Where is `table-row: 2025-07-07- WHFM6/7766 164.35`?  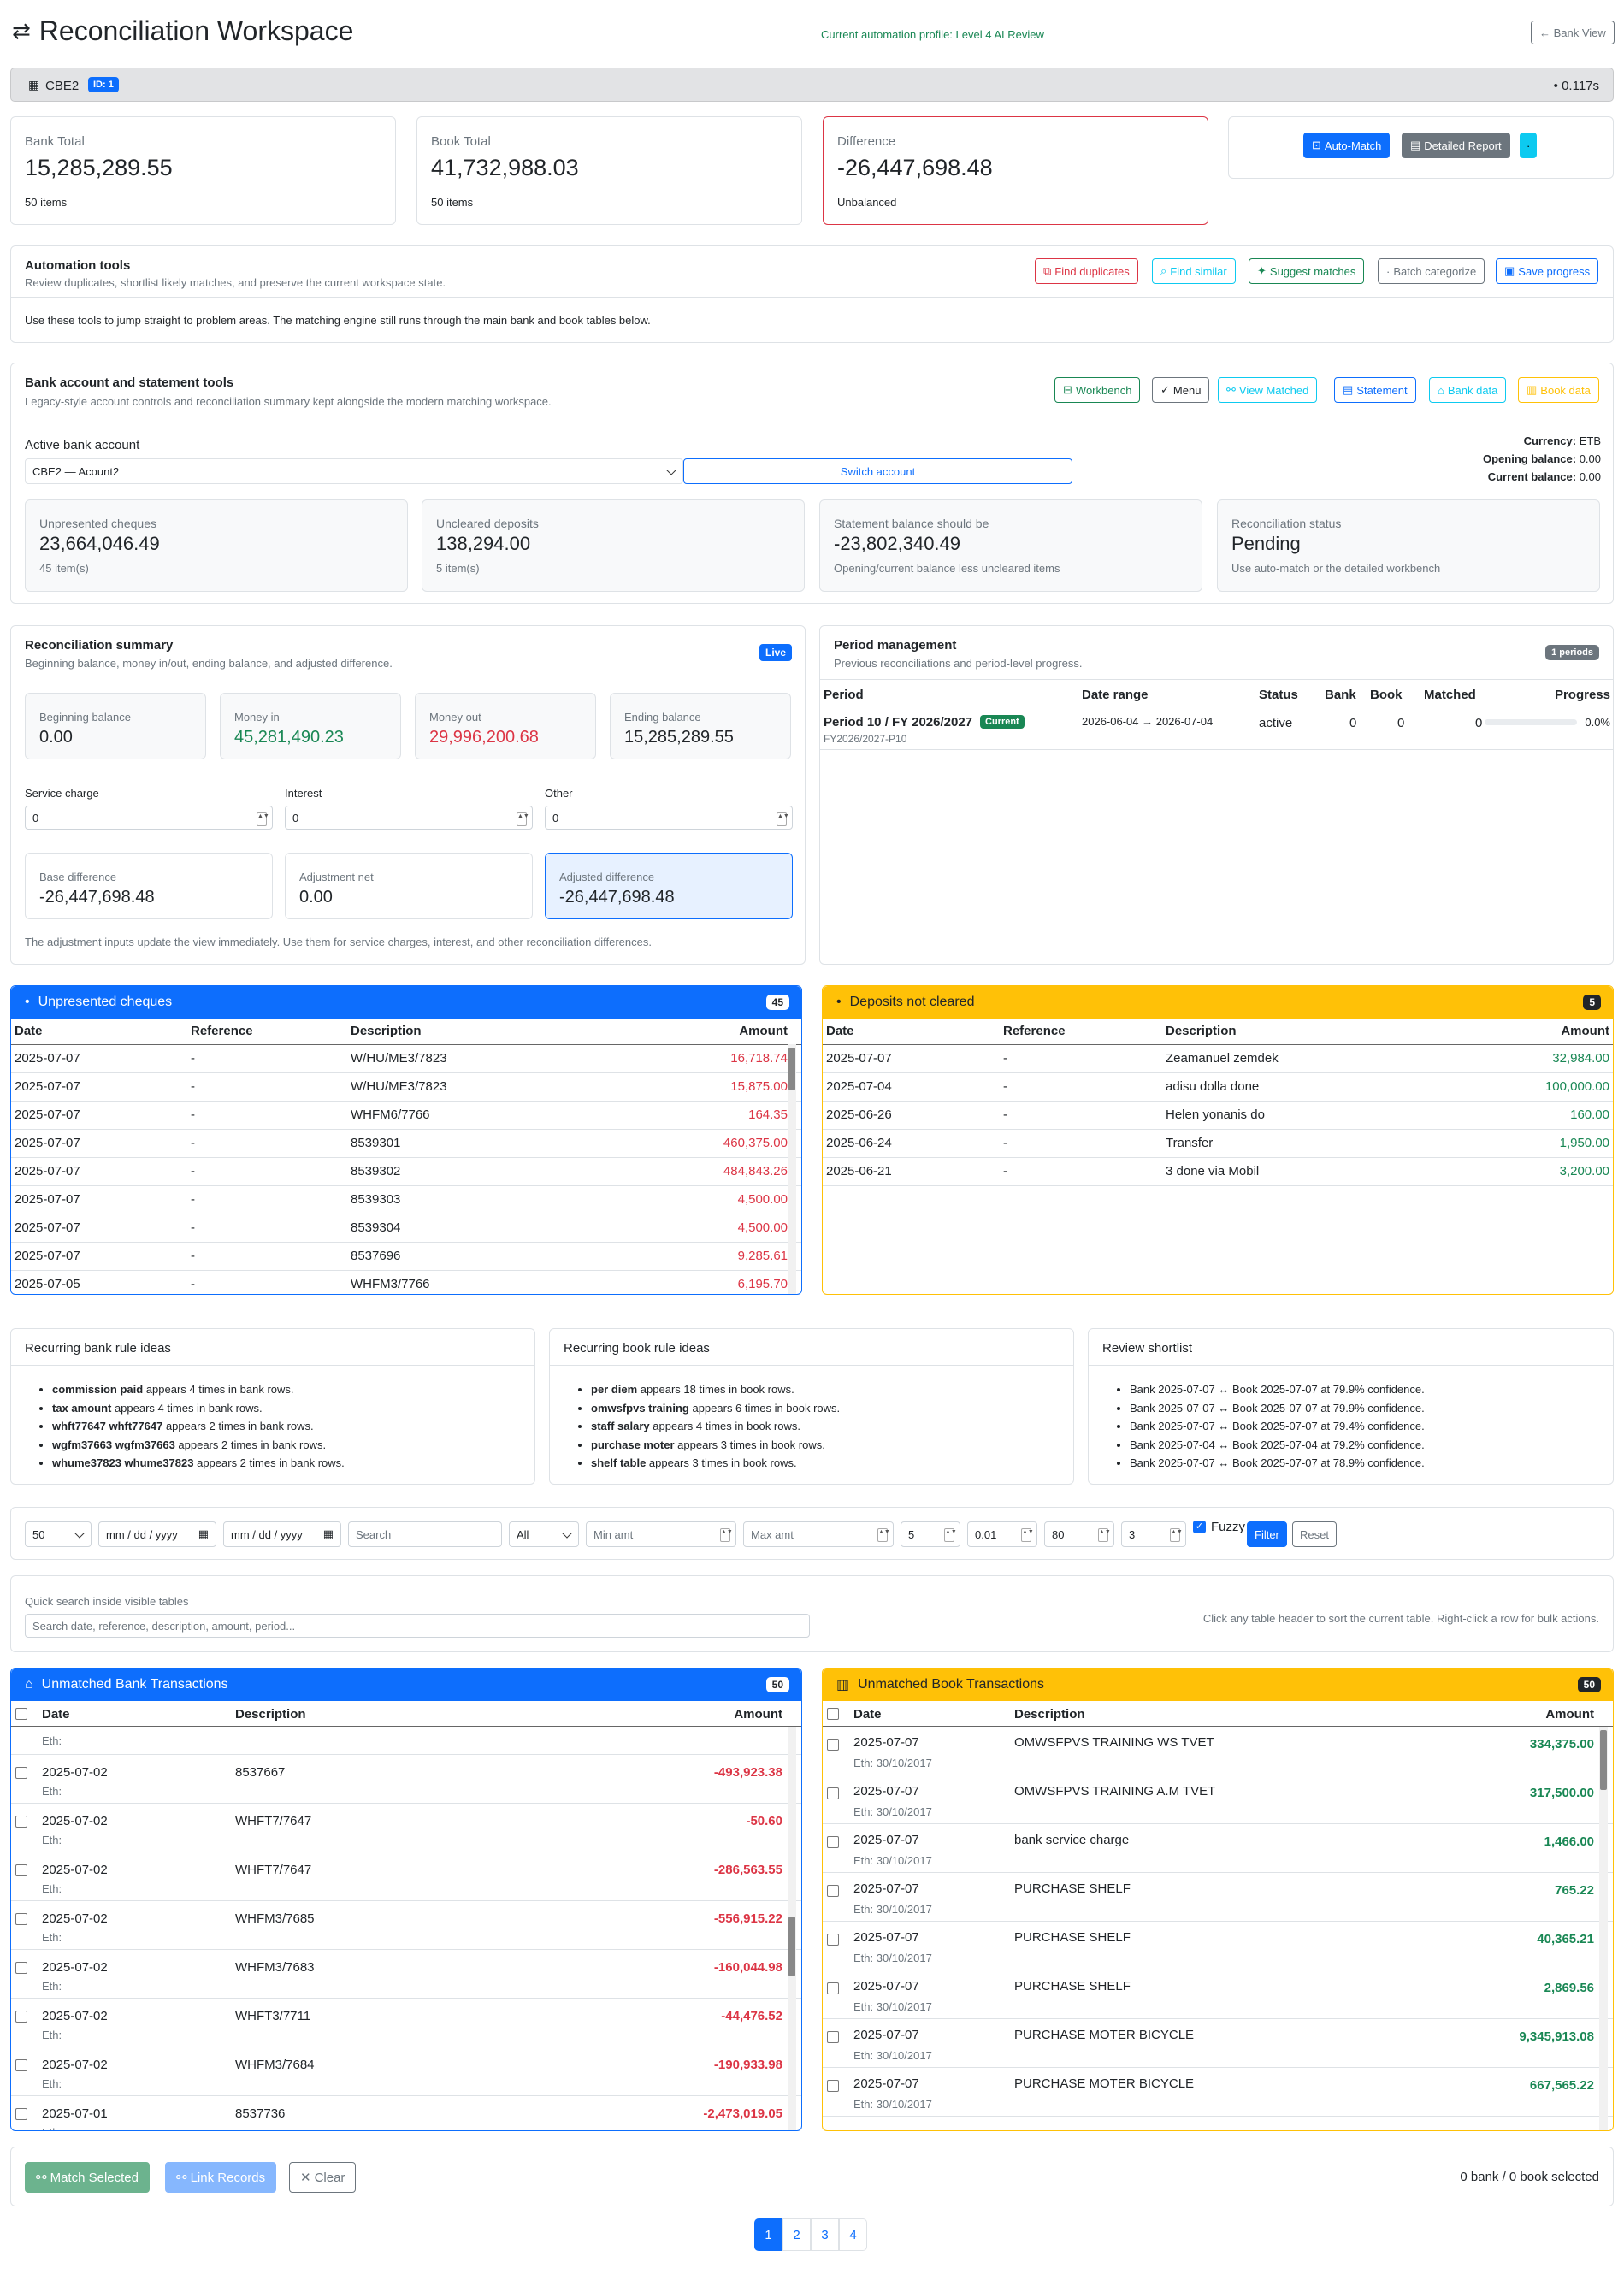
table-row: 2025-07-07- WHFM6/7766 164.35 is located at coordinates (406, 1115).